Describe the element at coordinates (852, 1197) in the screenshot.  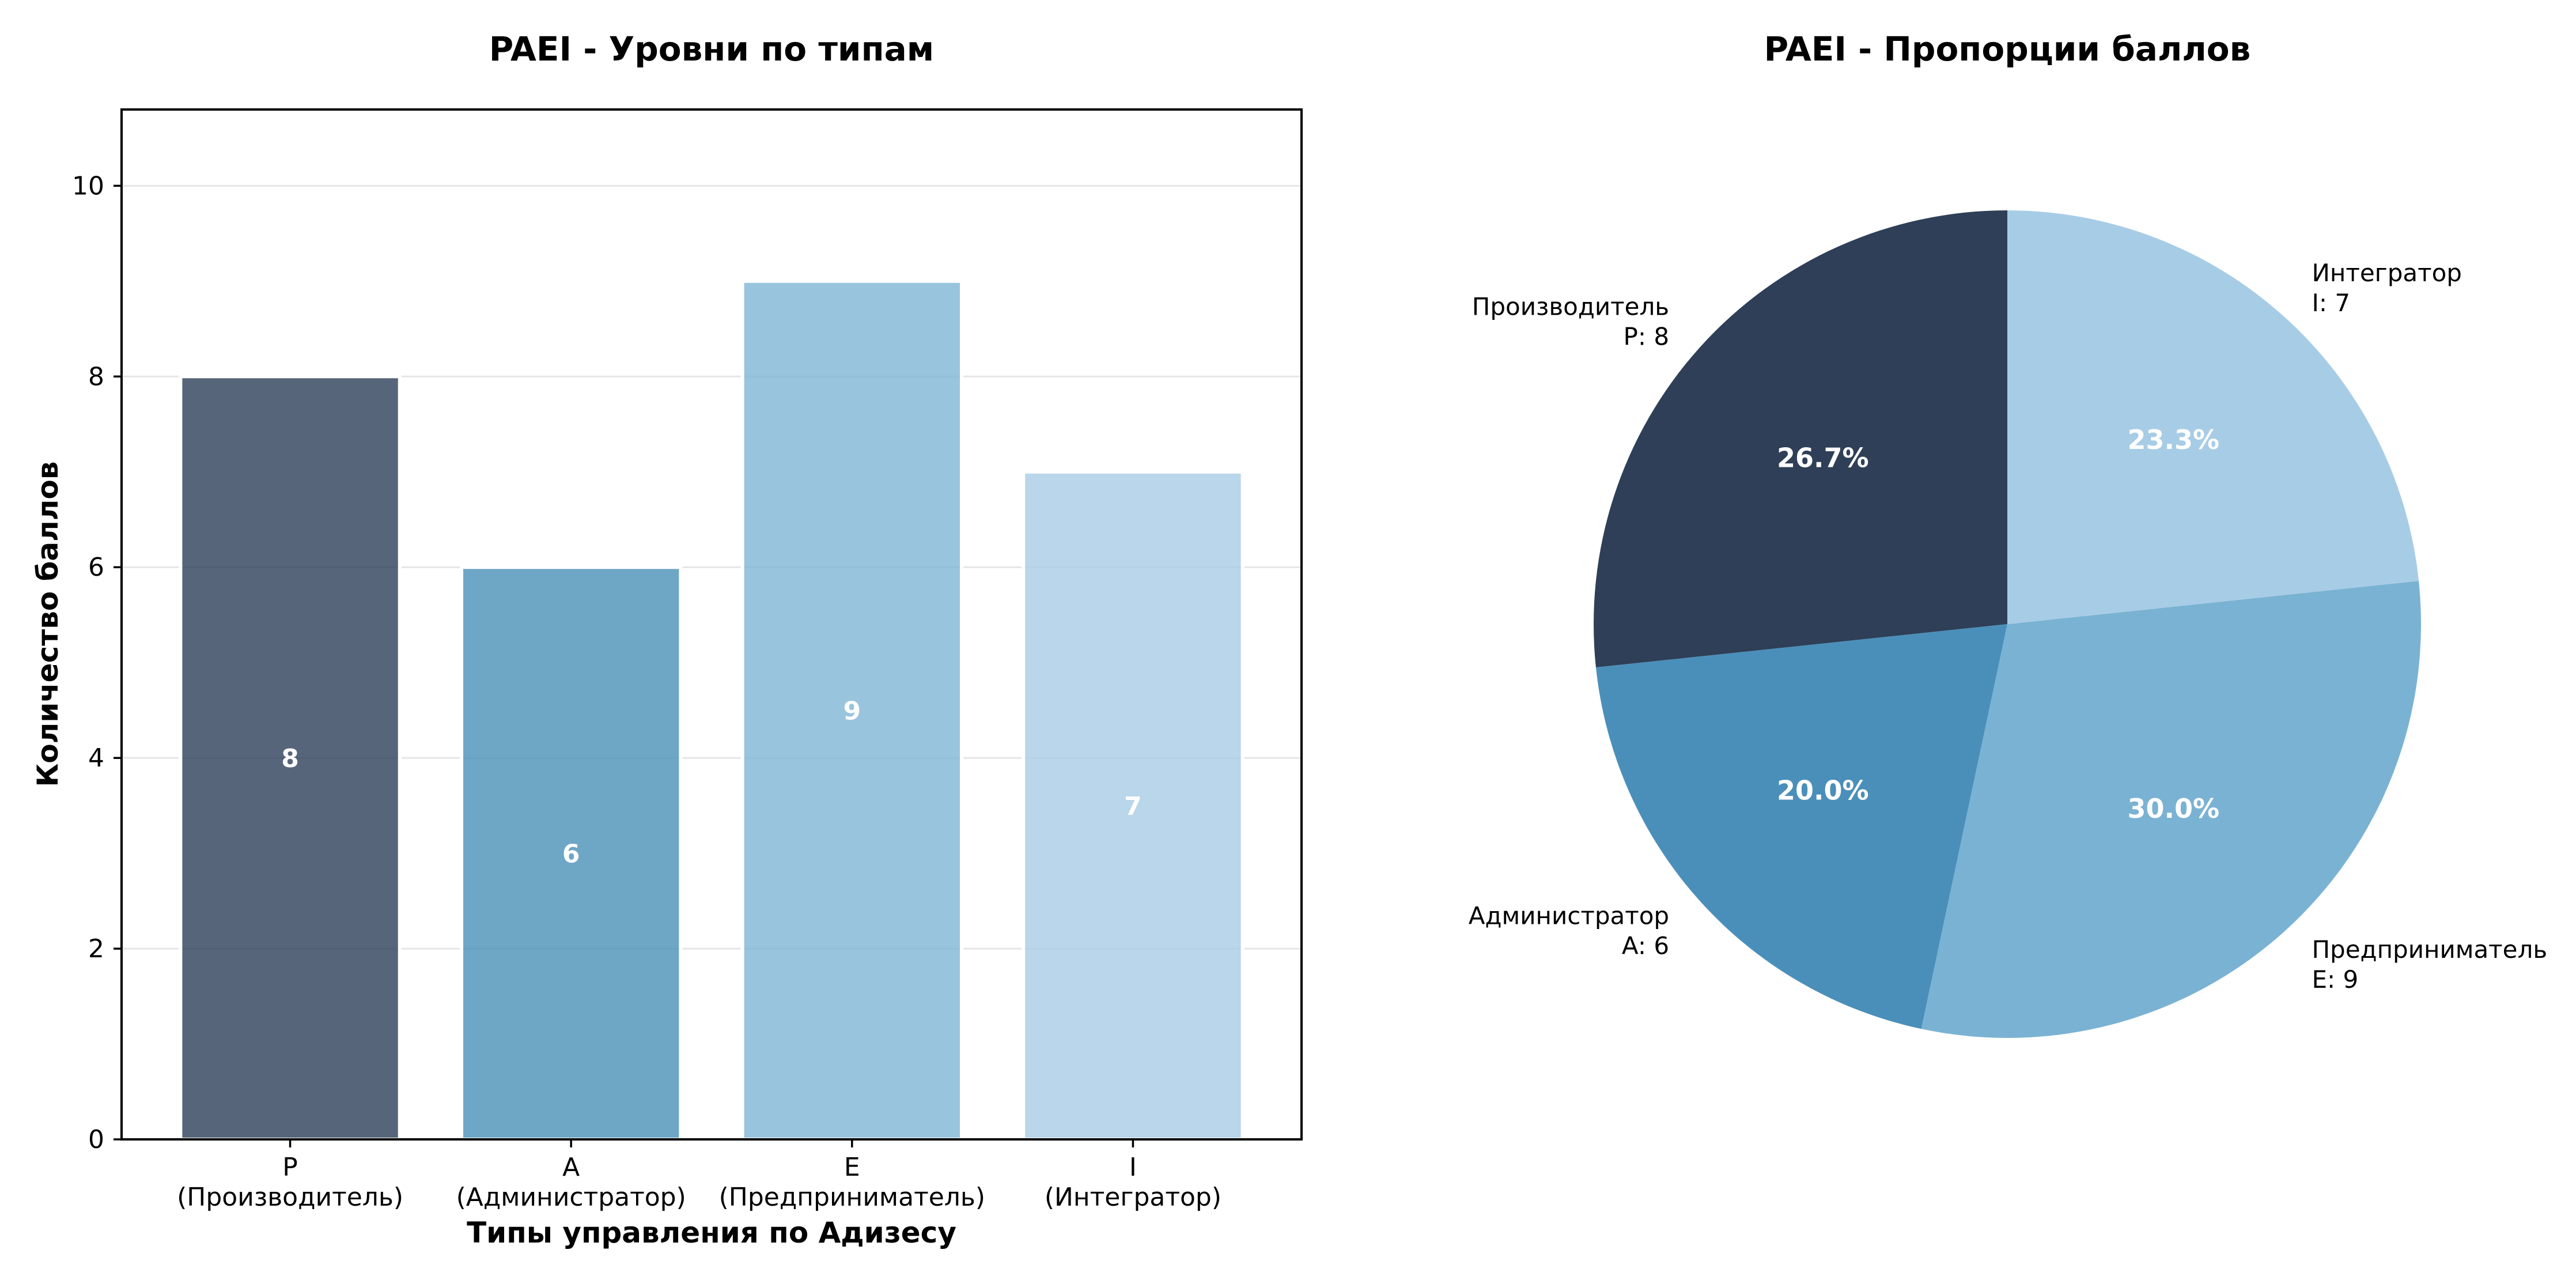
I see `bar-x-tick-sublabel: (Предприниматель)` at that location.